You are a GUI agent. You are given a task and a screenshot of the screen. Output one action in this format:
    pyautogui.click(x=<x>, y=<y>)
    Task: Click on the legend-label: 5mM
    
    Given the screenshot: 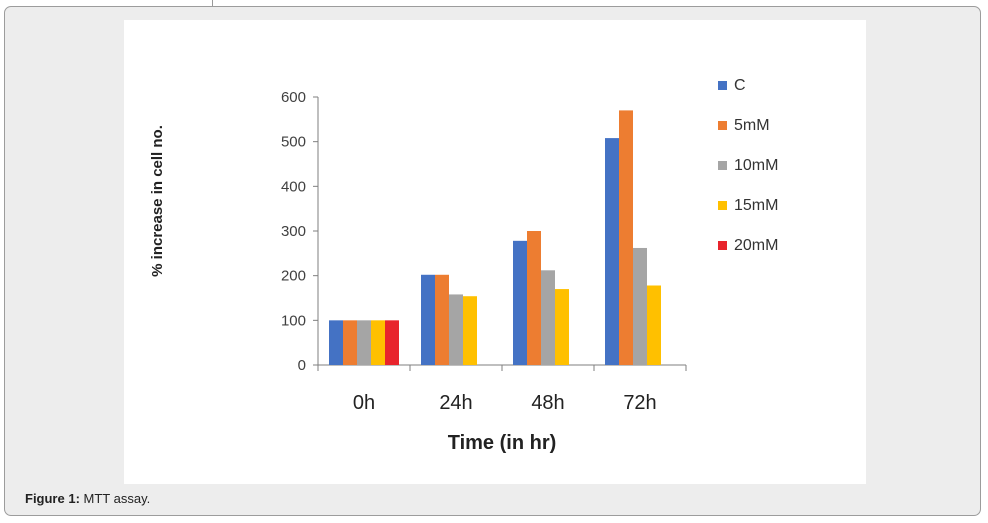 What is the action you would take?
    pyautogui.click(x=752, y=125)
    